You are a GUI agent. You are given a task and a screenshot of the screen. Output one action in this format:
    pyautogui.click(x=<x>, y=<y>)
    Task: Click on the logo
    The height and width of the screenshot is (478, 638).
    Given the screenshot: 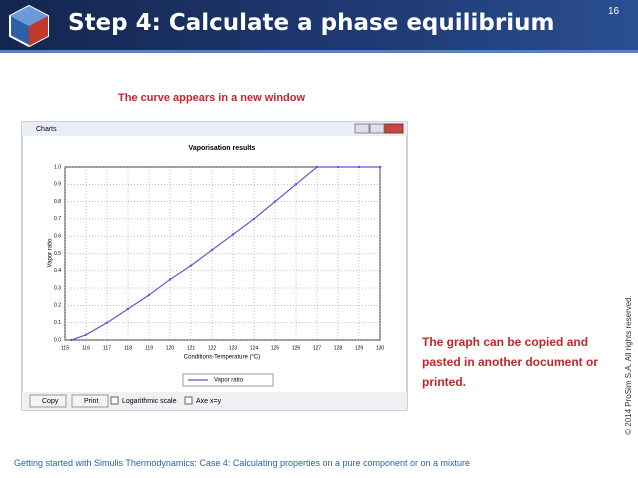 What is the action you would take?
    pyautogui.click(x=29, y=26)
    